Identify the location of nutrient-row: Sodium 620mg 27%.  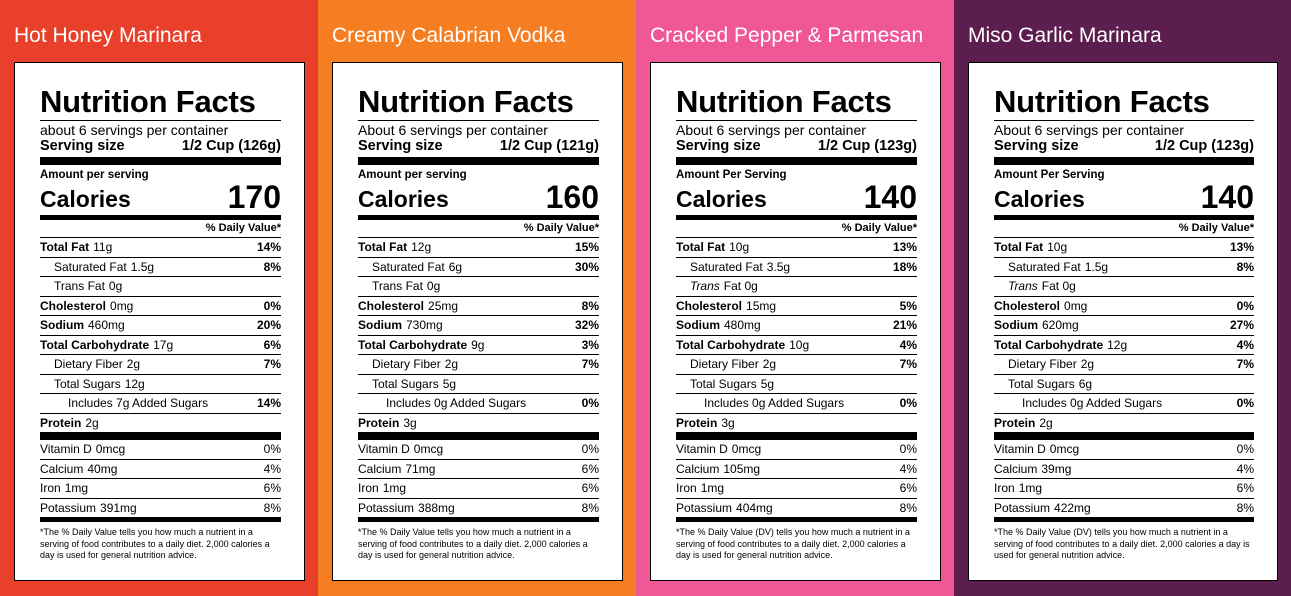
(1124, 325).